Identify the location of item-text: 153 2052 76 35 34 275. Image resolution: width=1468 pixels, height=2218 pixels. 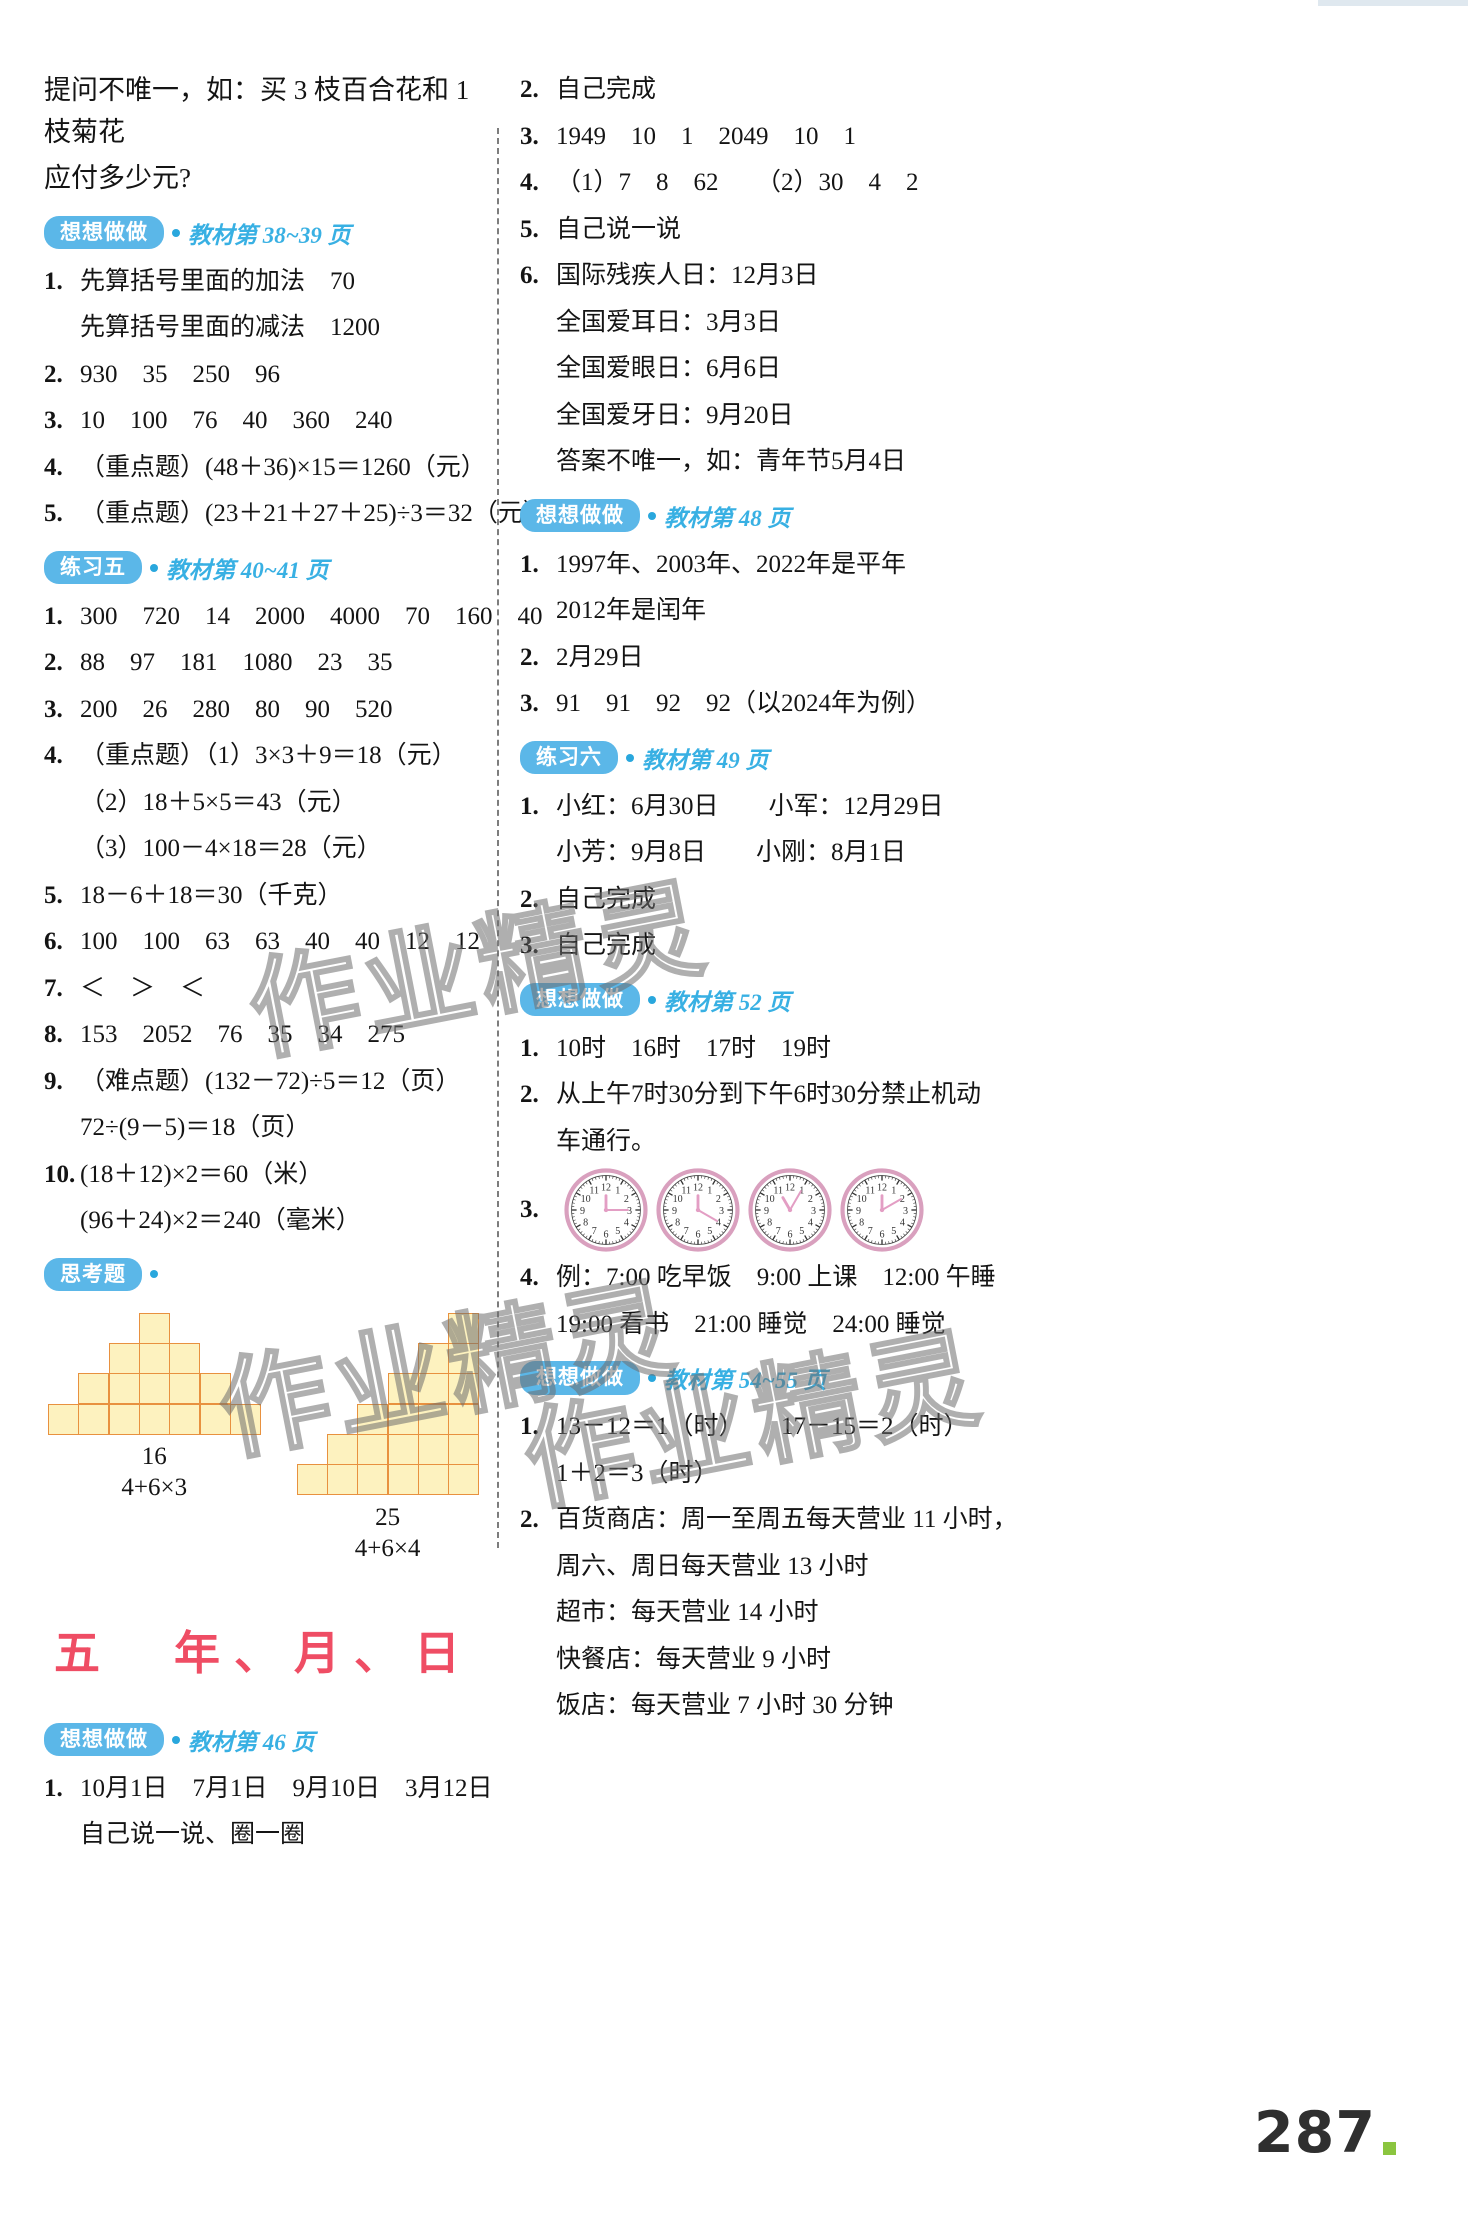
(243, 1035).